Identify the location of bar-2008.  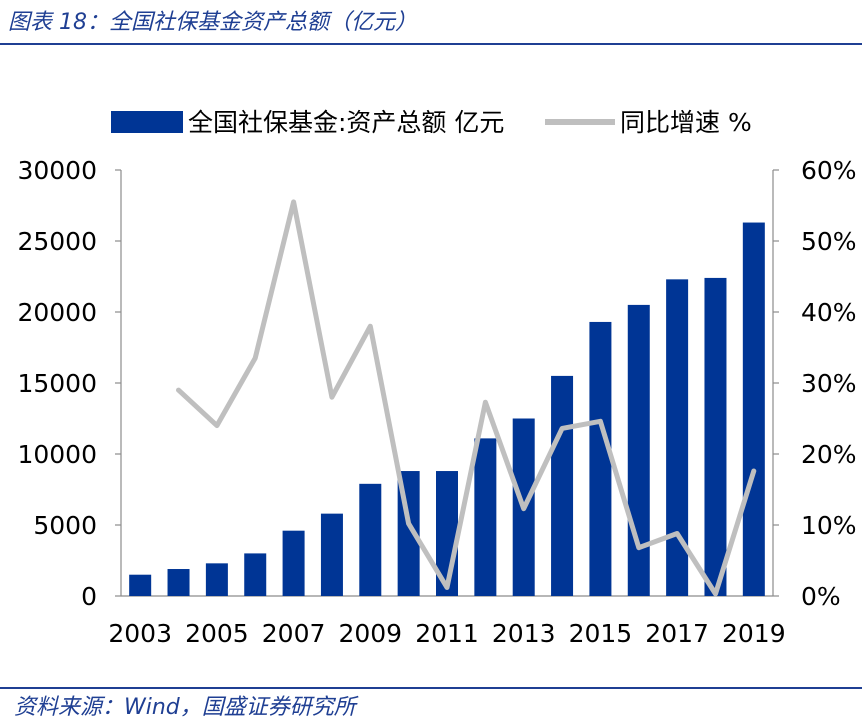
(331, 554).